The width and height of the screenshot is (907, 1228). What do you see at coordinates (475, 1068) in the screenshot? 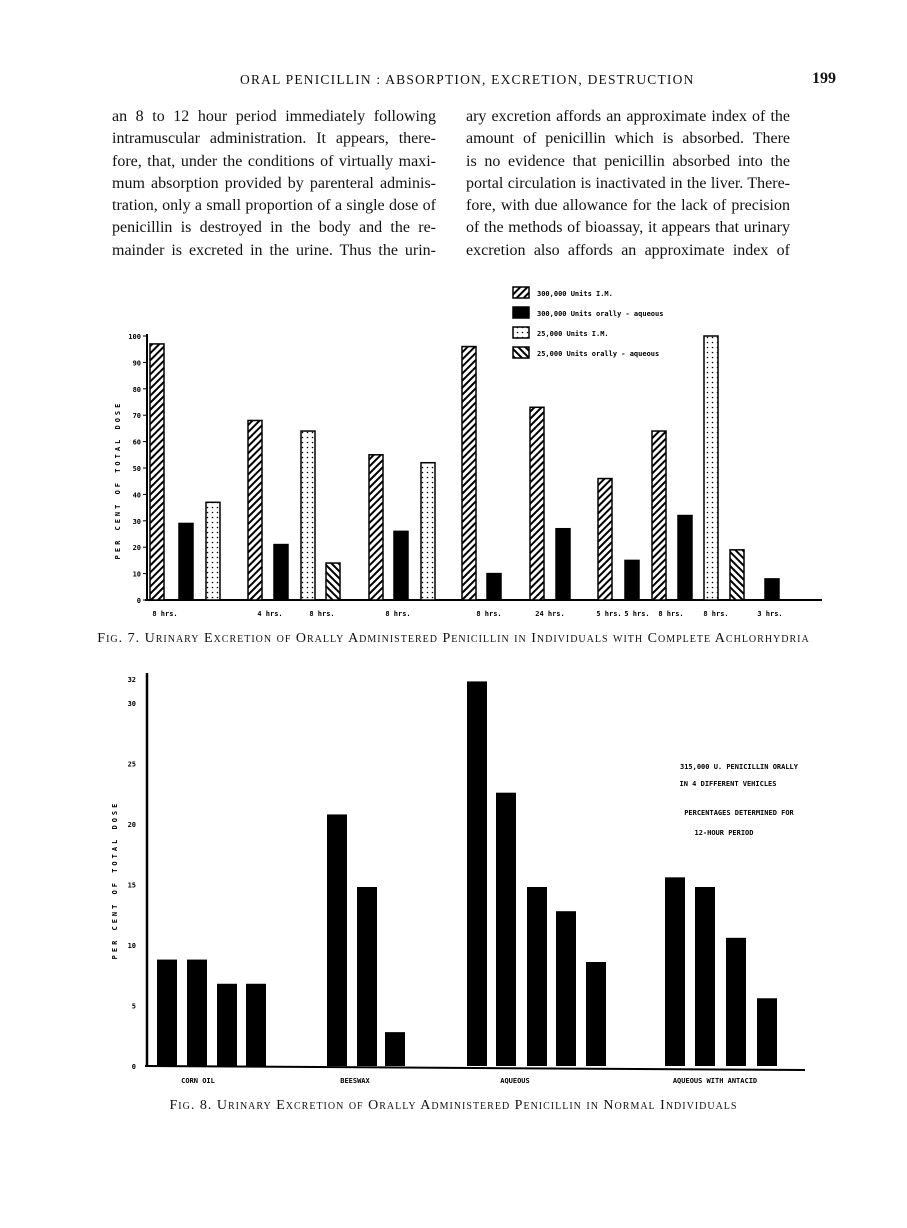
I see `x-axis` at bounding box center [475, 1068].